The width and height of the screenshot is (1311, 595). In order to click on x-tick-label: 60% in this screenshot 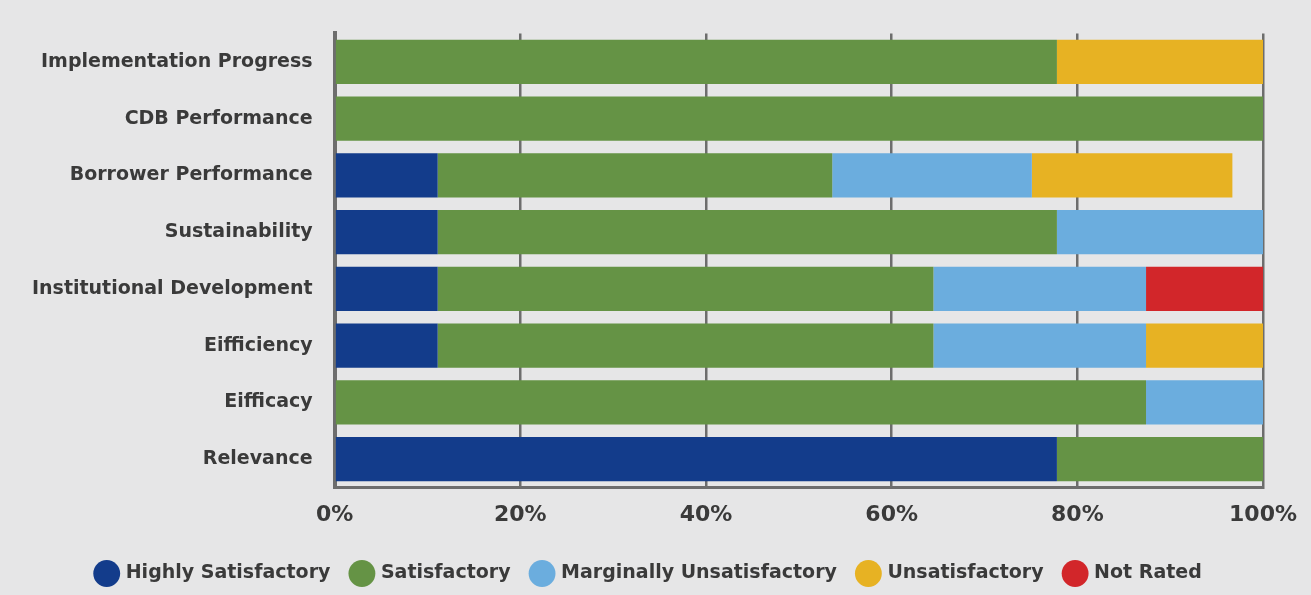, I will do `click(891, 513)`.